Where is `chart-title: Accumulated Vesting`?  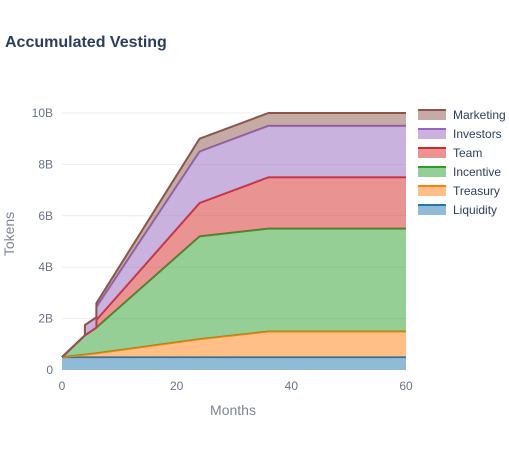
chart-title: Accumulated Vesting is located at coordinates (86, 42).